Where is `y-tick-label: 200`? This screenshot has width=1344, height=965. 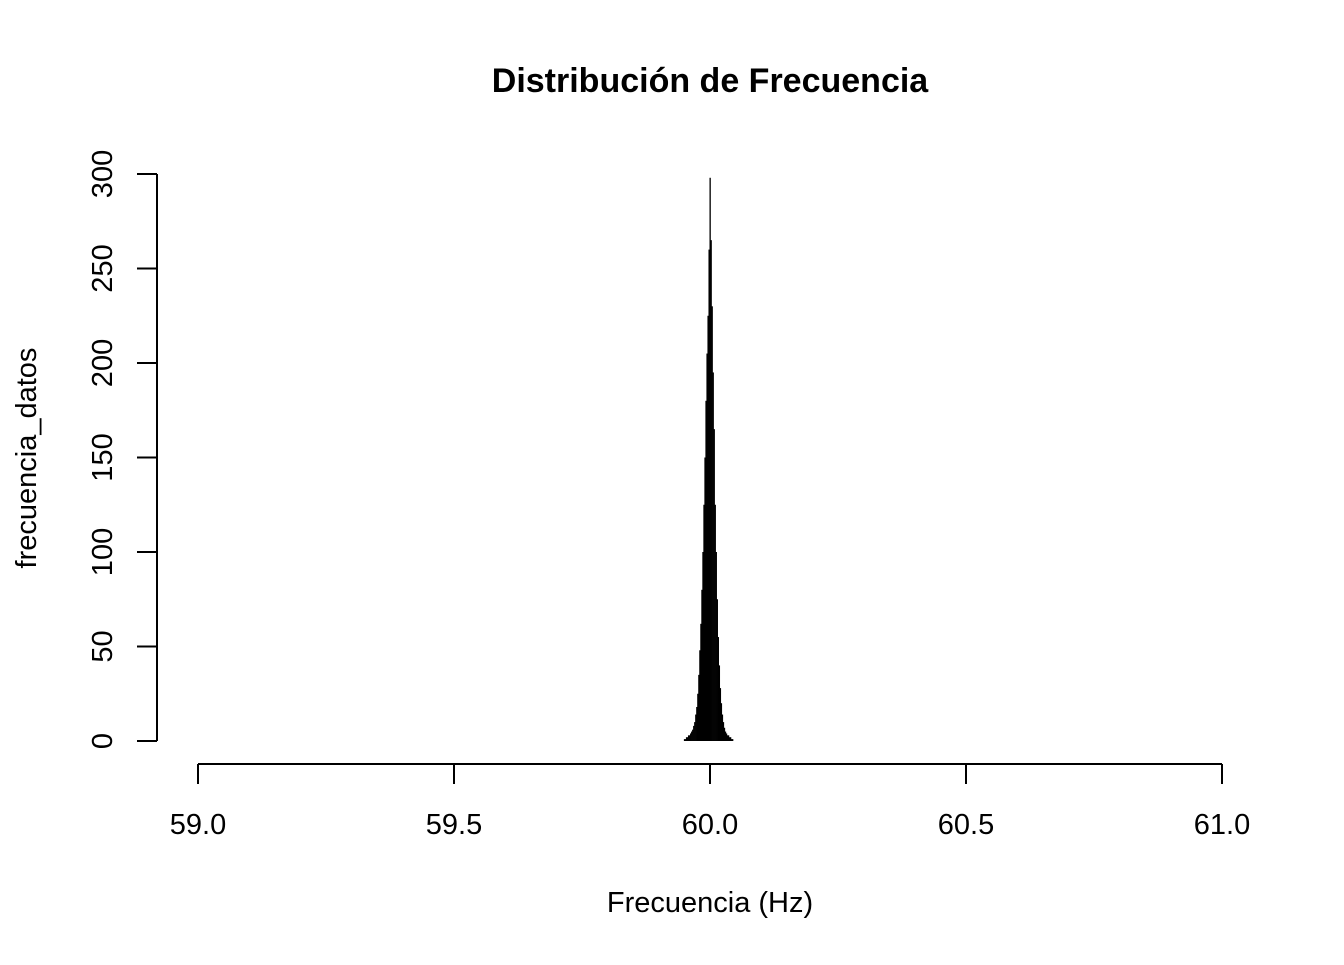 y-tick-label: 200 is located at coordinates (103, 363).